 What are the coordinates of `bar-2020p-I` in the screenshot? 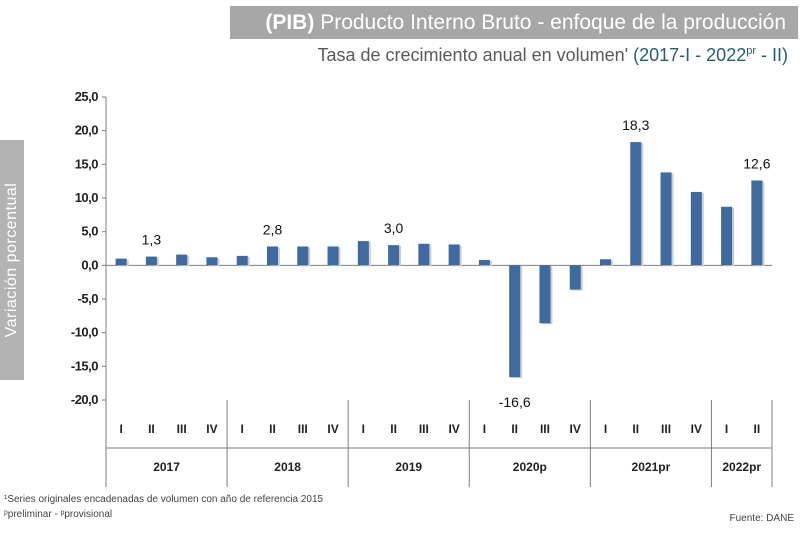 It's located at (484, 262).